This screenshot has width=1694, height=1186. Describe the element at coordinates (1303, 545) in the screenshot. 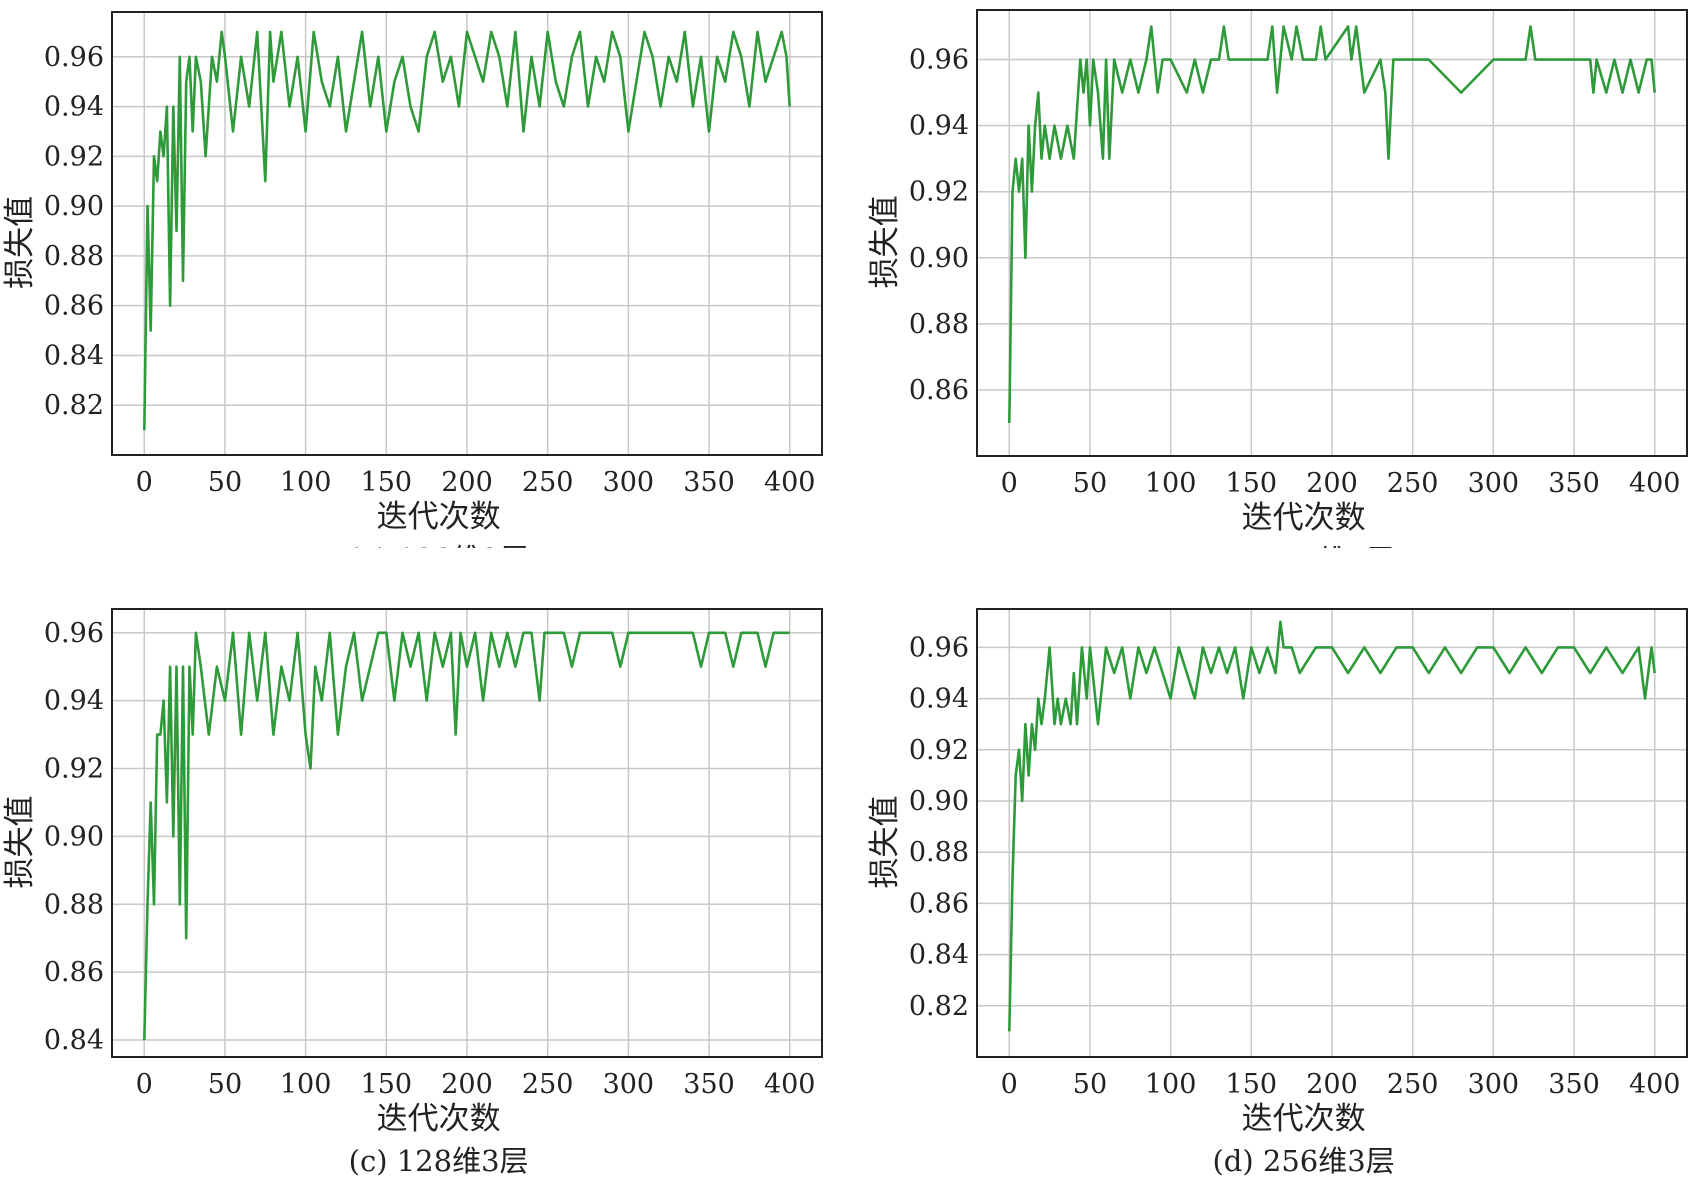

I see `subfigure-caption: (b) 256维2层` at that location.